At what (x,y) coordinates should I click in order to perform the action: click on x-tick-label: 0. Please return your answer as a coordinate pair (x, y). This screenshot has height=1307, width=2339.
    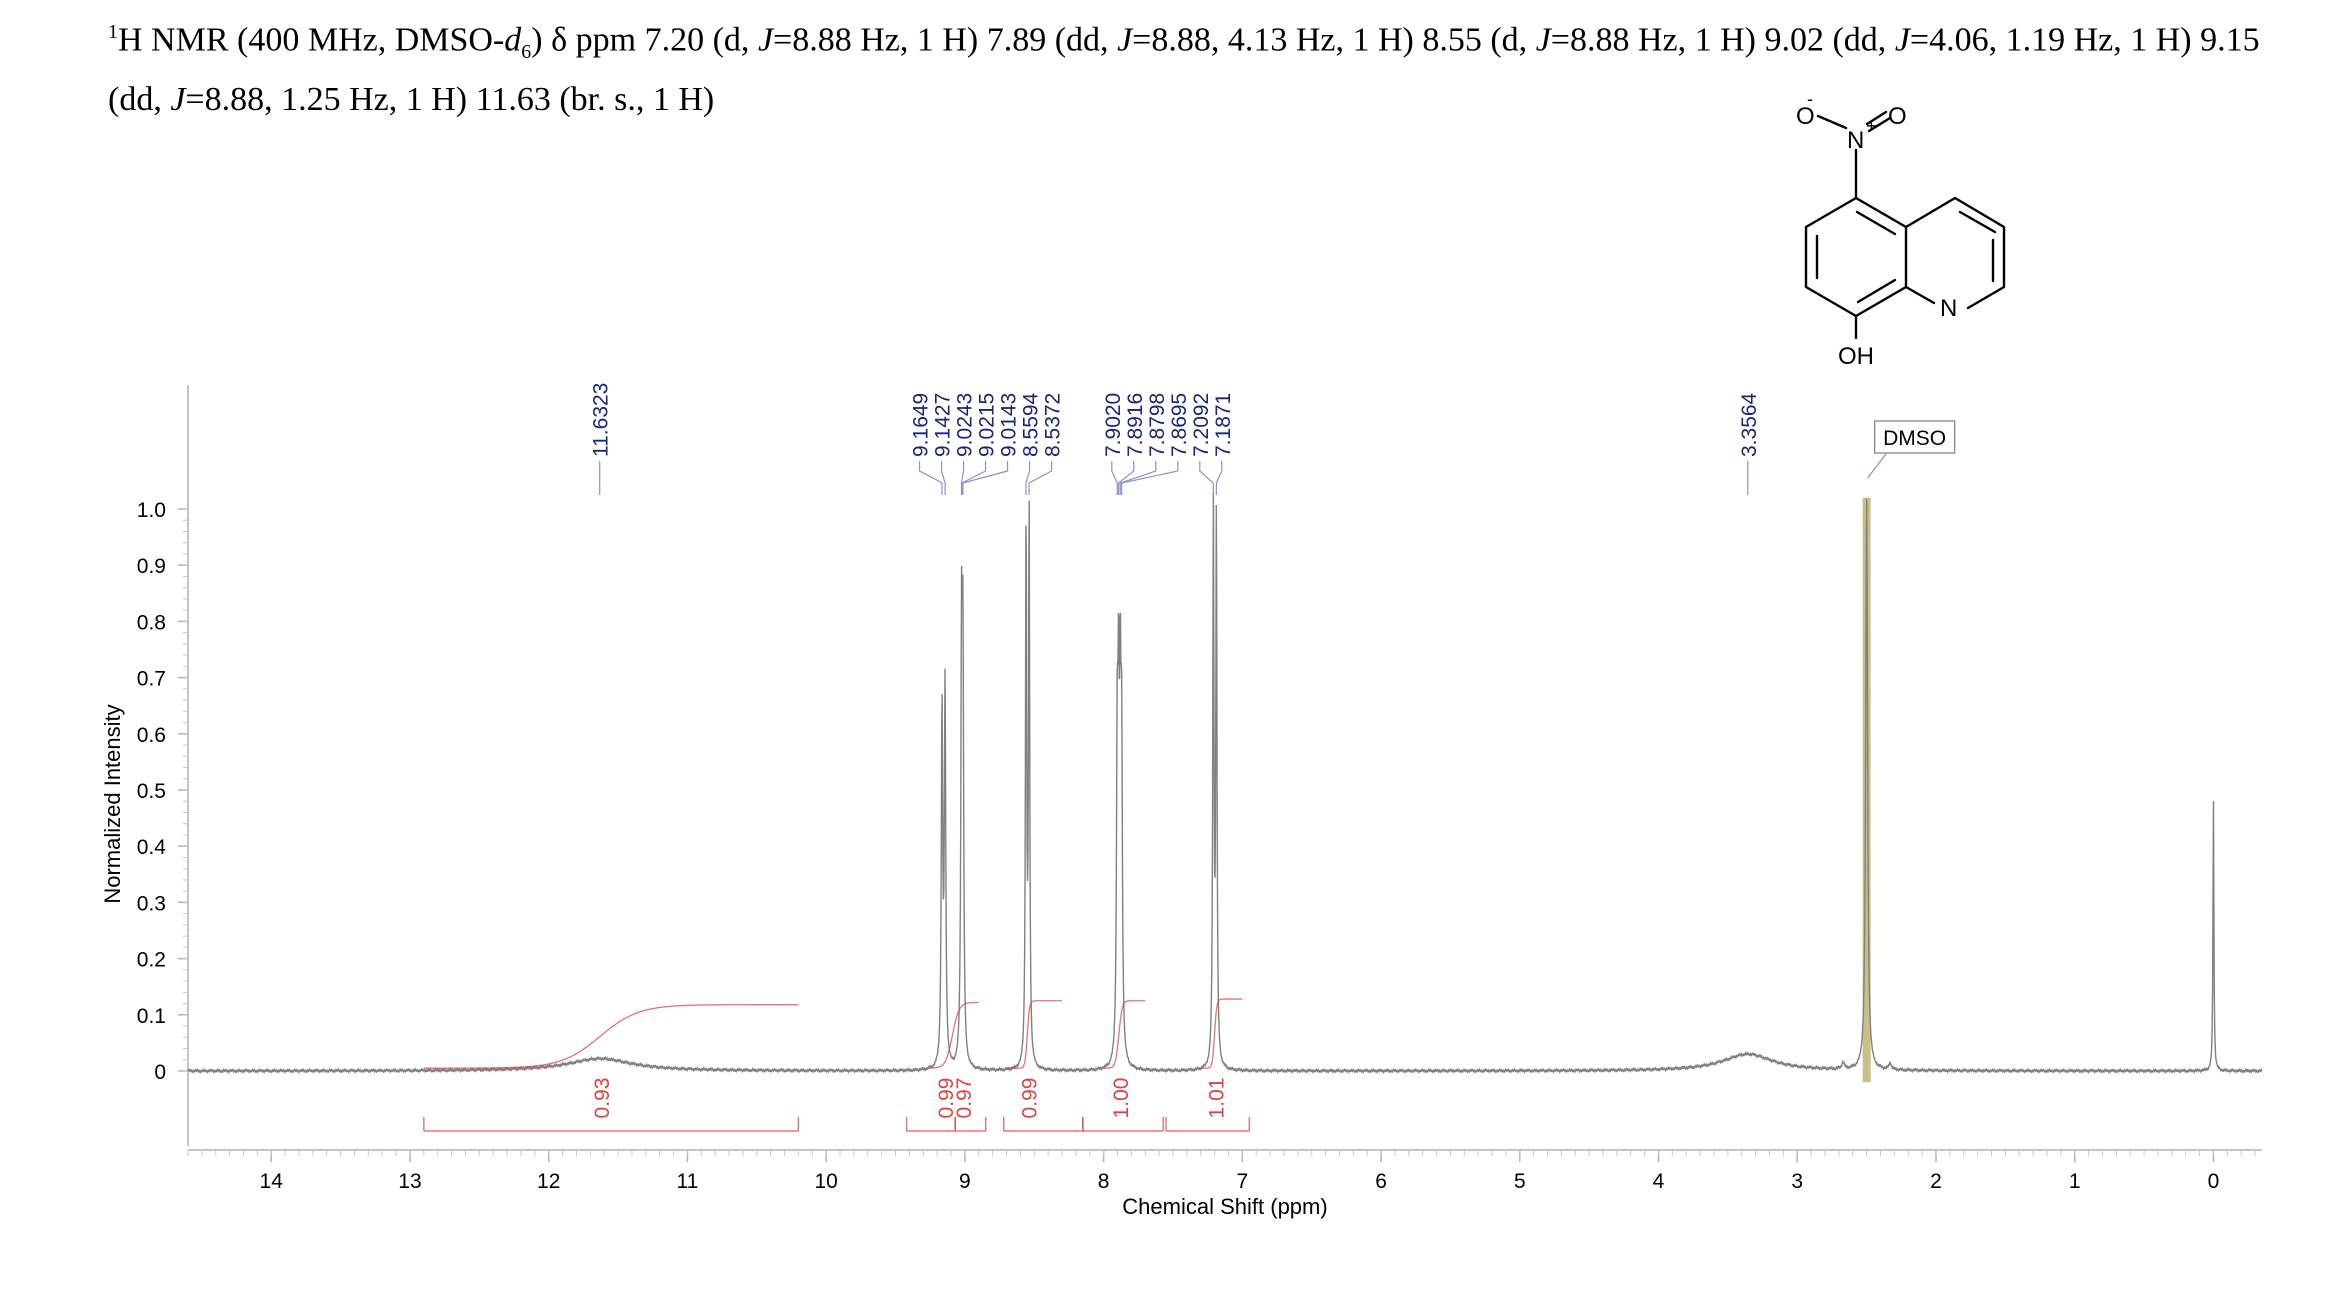
    Looking at the image, I should click on (2214, 1181).